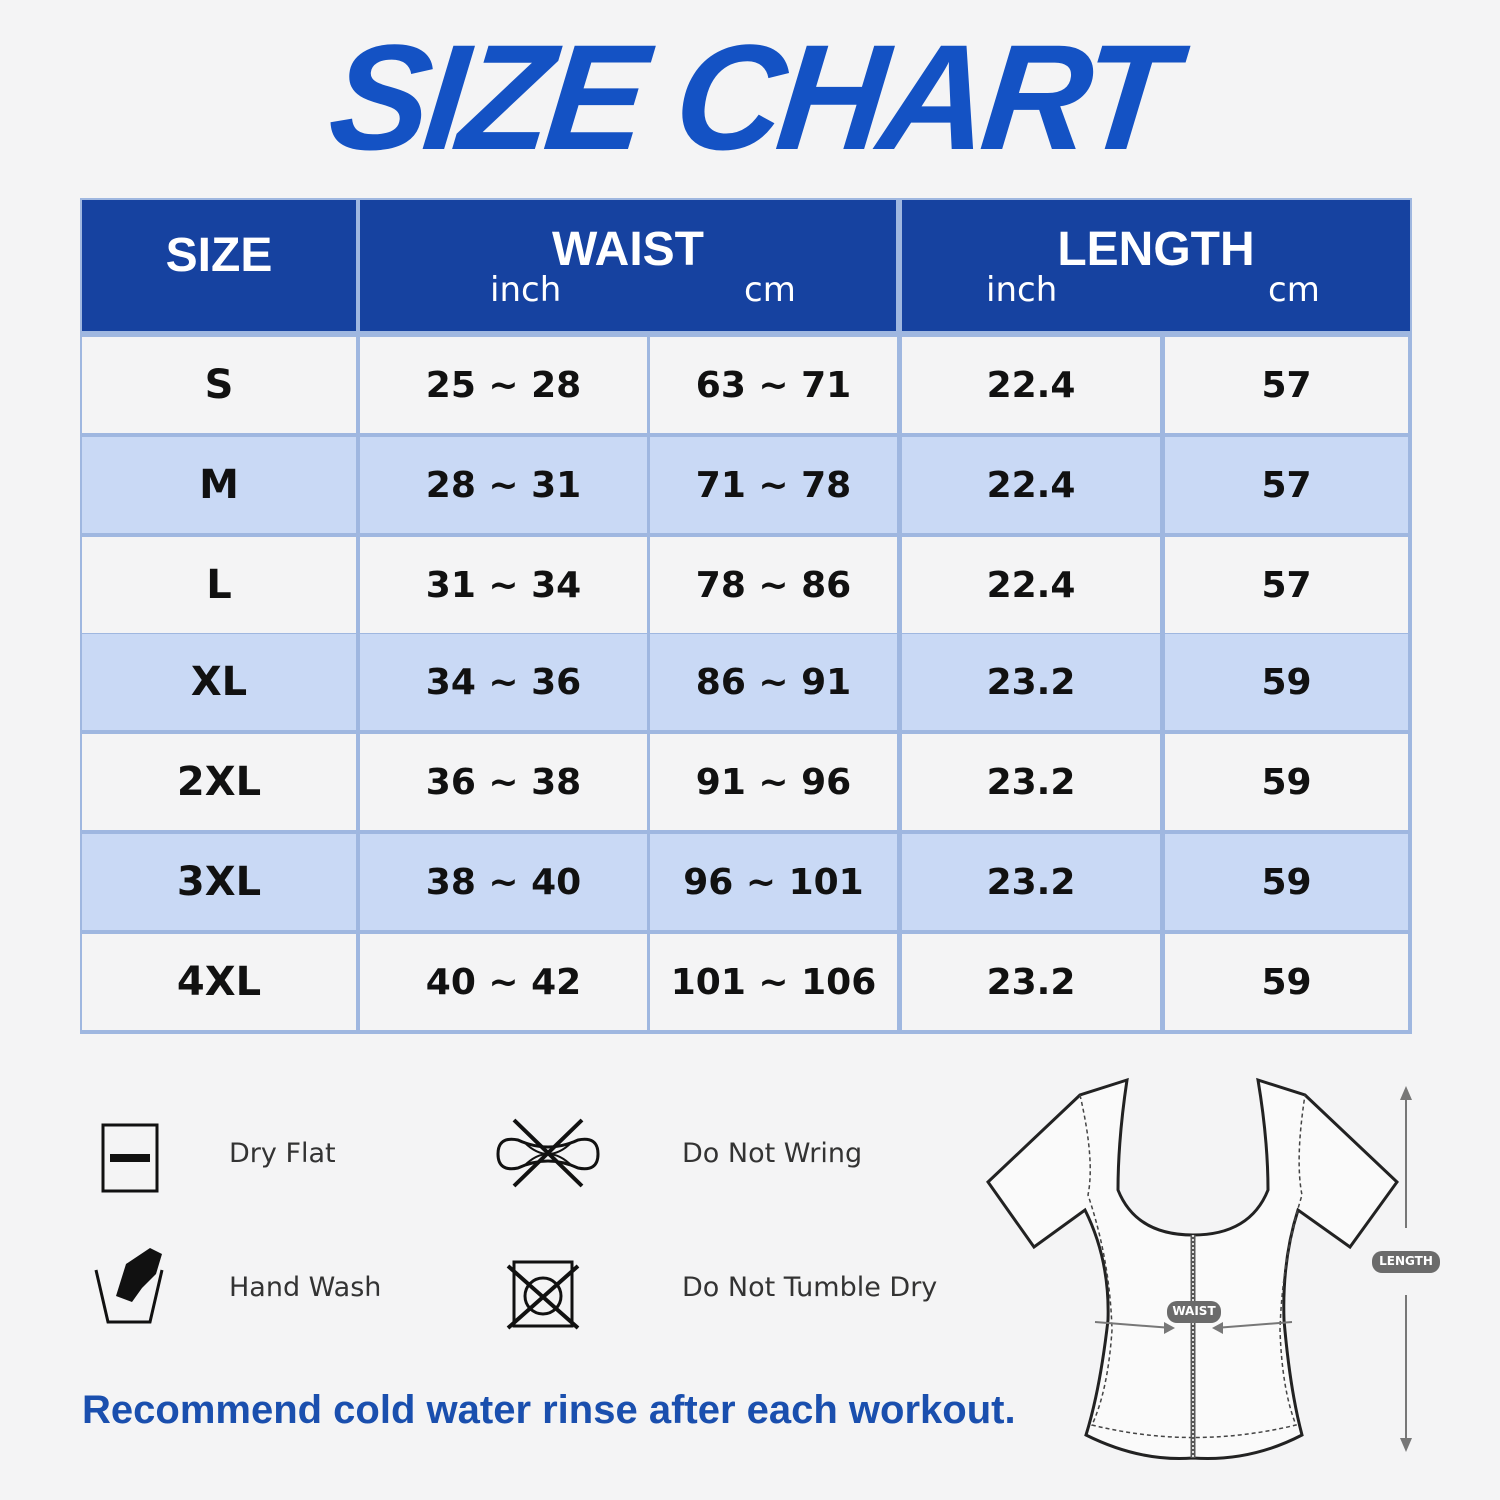  What do you see at coordinates (130, 1158) in the screenshot?
I see `dry-flat-icon` at bounding box center [130, 1158].